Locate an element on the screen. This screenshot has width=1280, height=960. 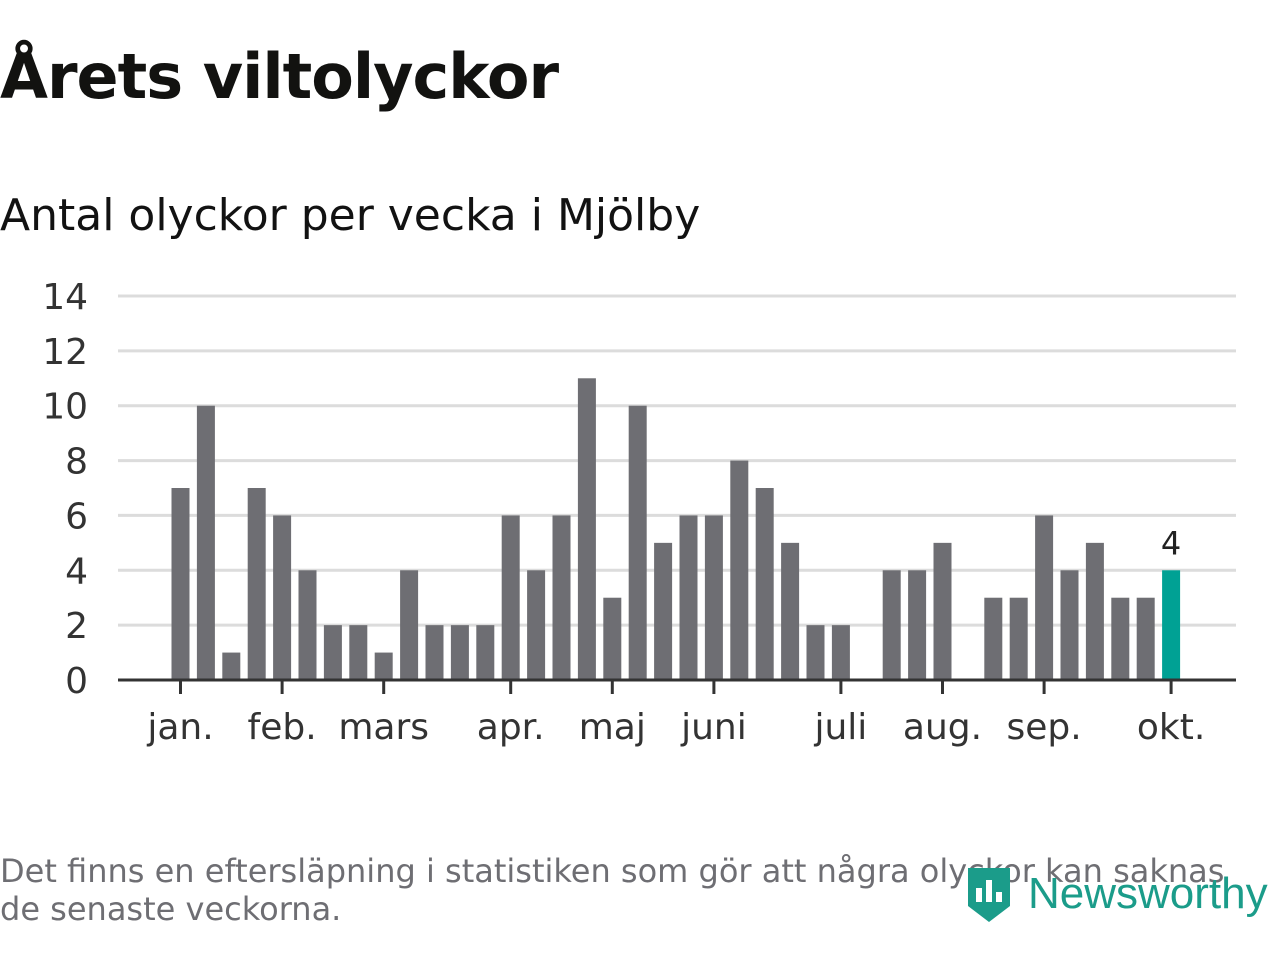
x-tick-label: jan. is located at coordinates (179, 727).